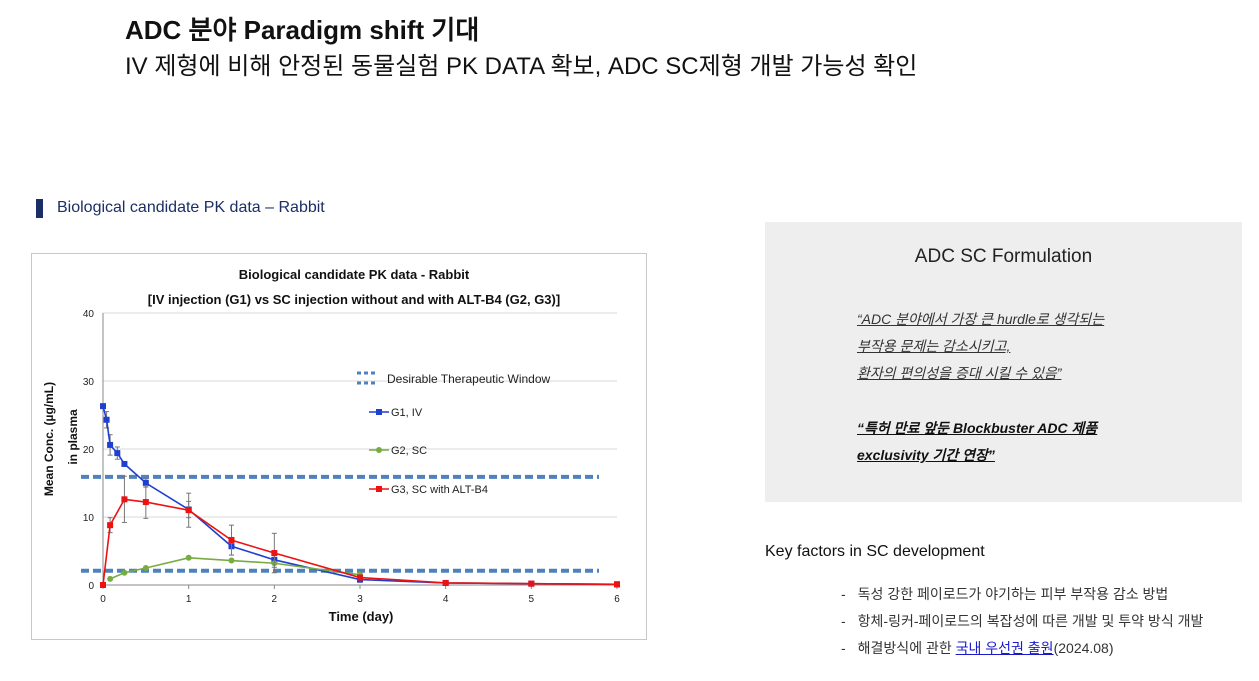  What do you see at coordinates (959, 373) in the screenshot?
I see `quote-1-line-3: 환자의 편의성을 증대 시킬 수 있음”` at bounding box center [959, 373].